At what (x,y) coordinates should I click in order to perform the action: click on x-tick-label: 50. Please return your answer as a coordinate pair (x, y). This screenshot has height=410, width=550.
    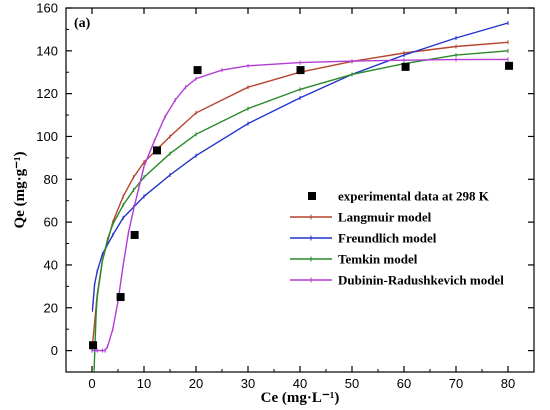
    Looking at the image, I should click on (352, 383).